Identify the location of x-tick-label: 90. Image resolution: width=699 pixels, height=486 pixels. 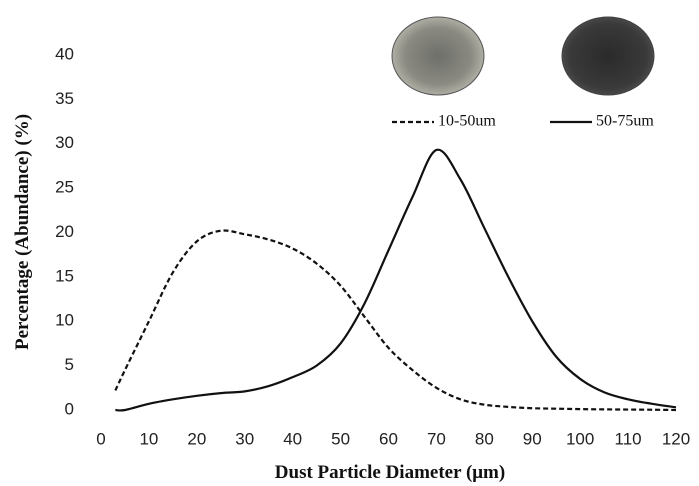
(532, 438).